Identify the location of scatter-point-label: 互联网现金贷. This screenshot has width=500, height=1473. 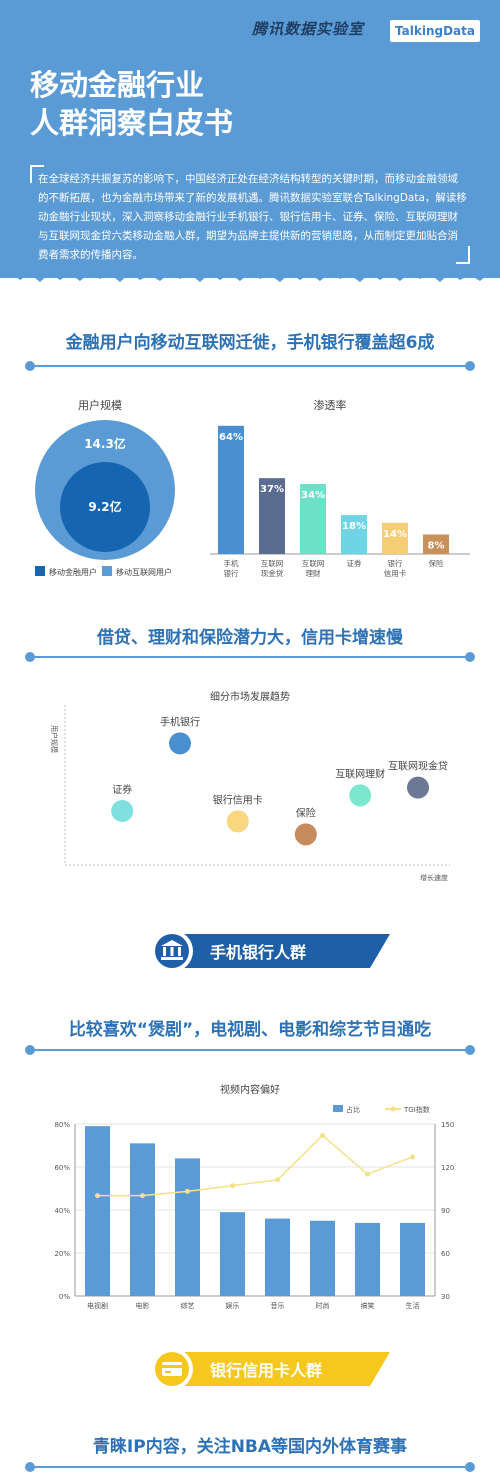
(418, 766).